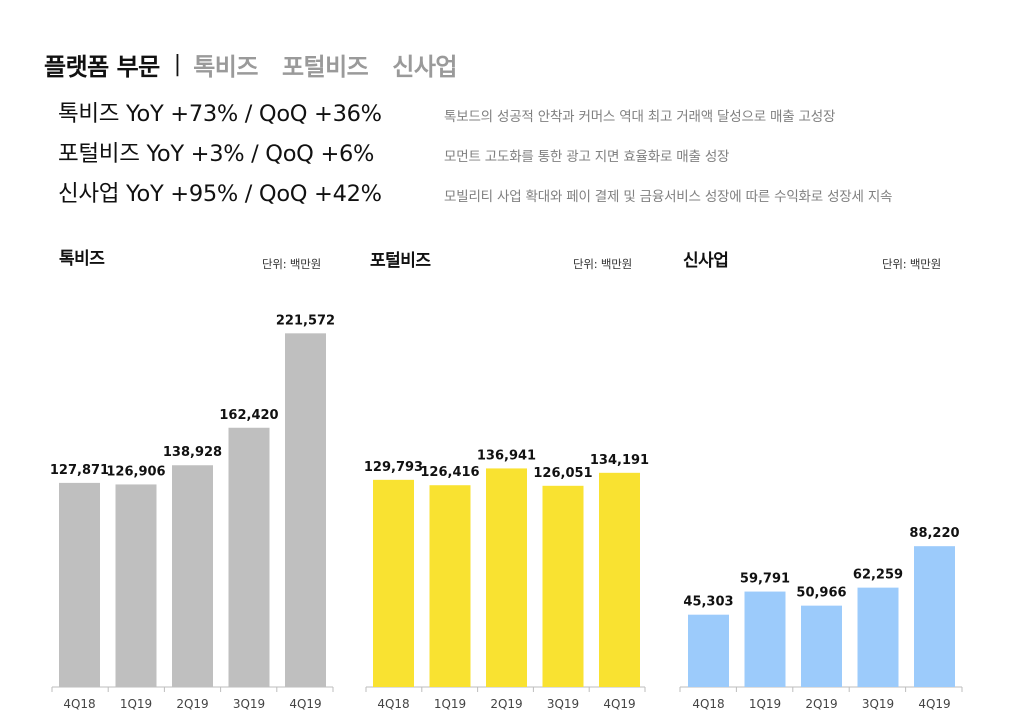  What do you see at coordinates (934, 533) in the screenshot?
I see `data-label-newbiz-4Q19: 88,220` at bounding box center [934, 533].